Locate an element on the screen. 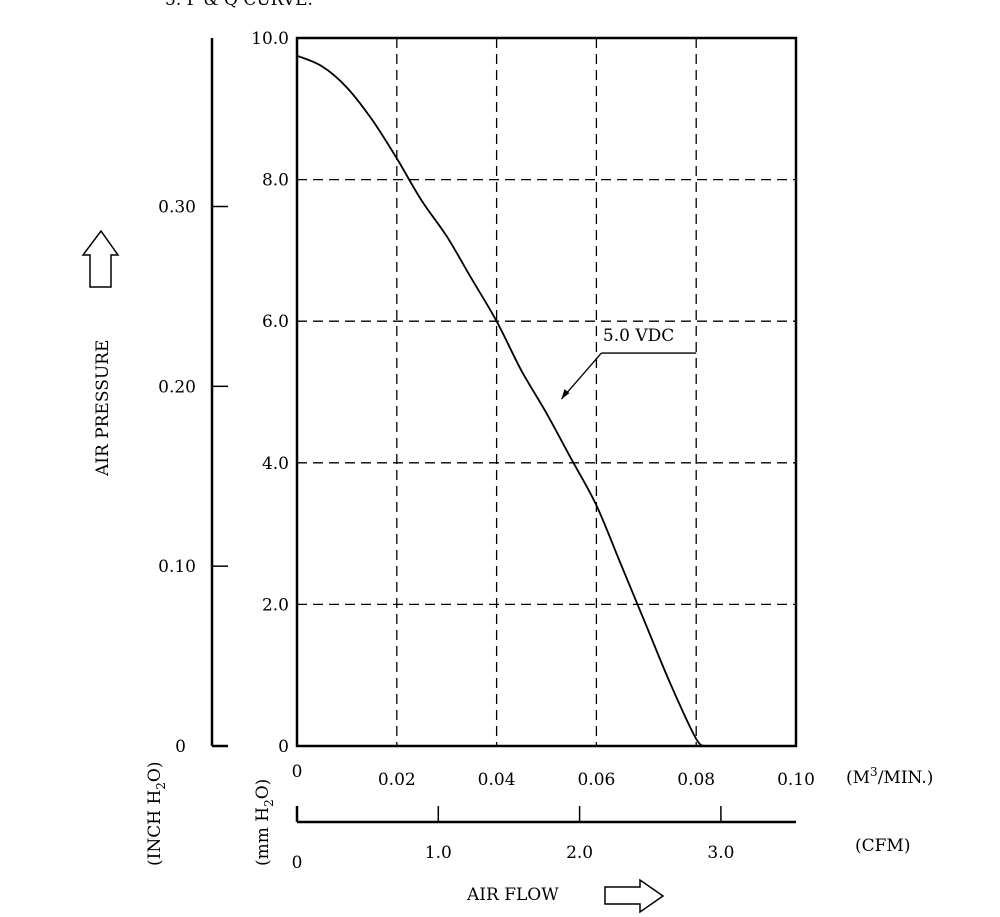 The height and width of the screenshot is (917, 1000). annotation-arrowhead is located at coordinates (565, 394).